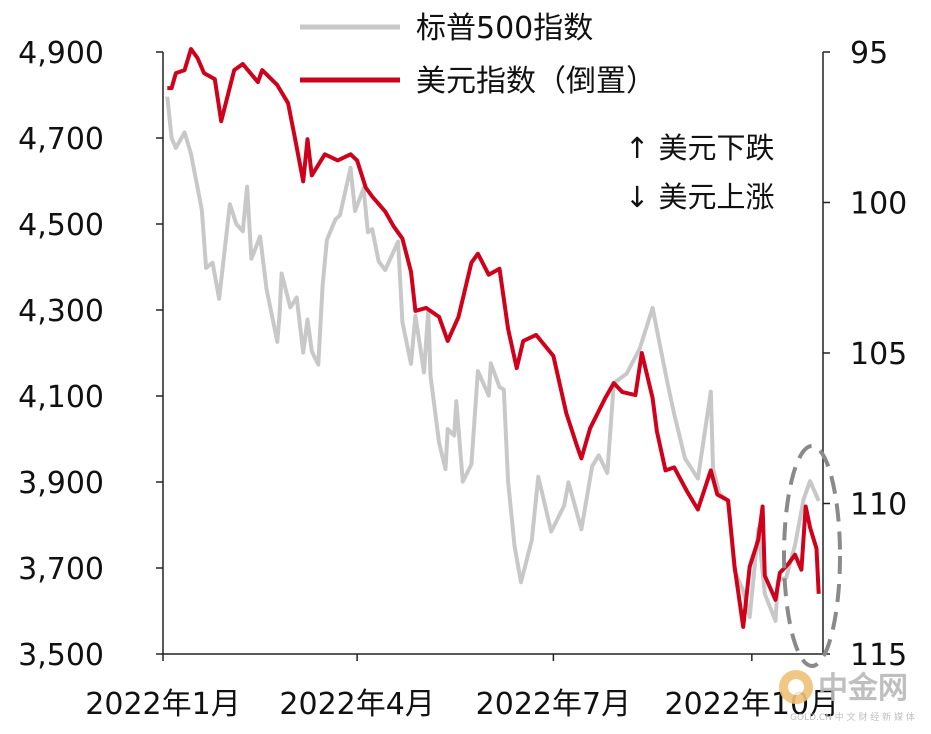 The width and height of the screenshot is (931, 734). I want to click on left-tick-label: 4,500, so click(61, 225).